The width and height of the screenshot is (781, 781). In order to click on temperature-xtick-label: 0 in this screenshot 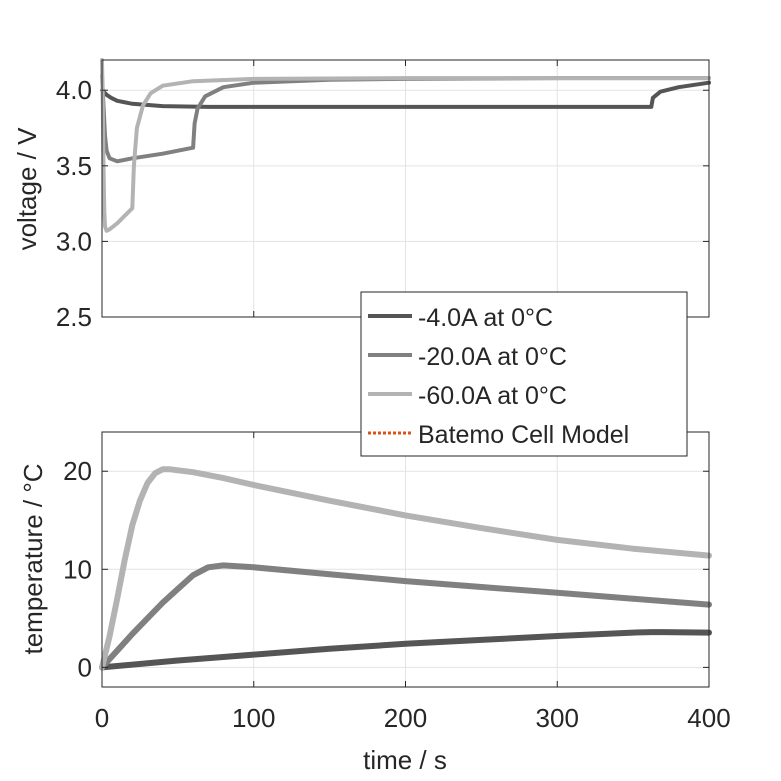, I will do `click(102, 718)`.